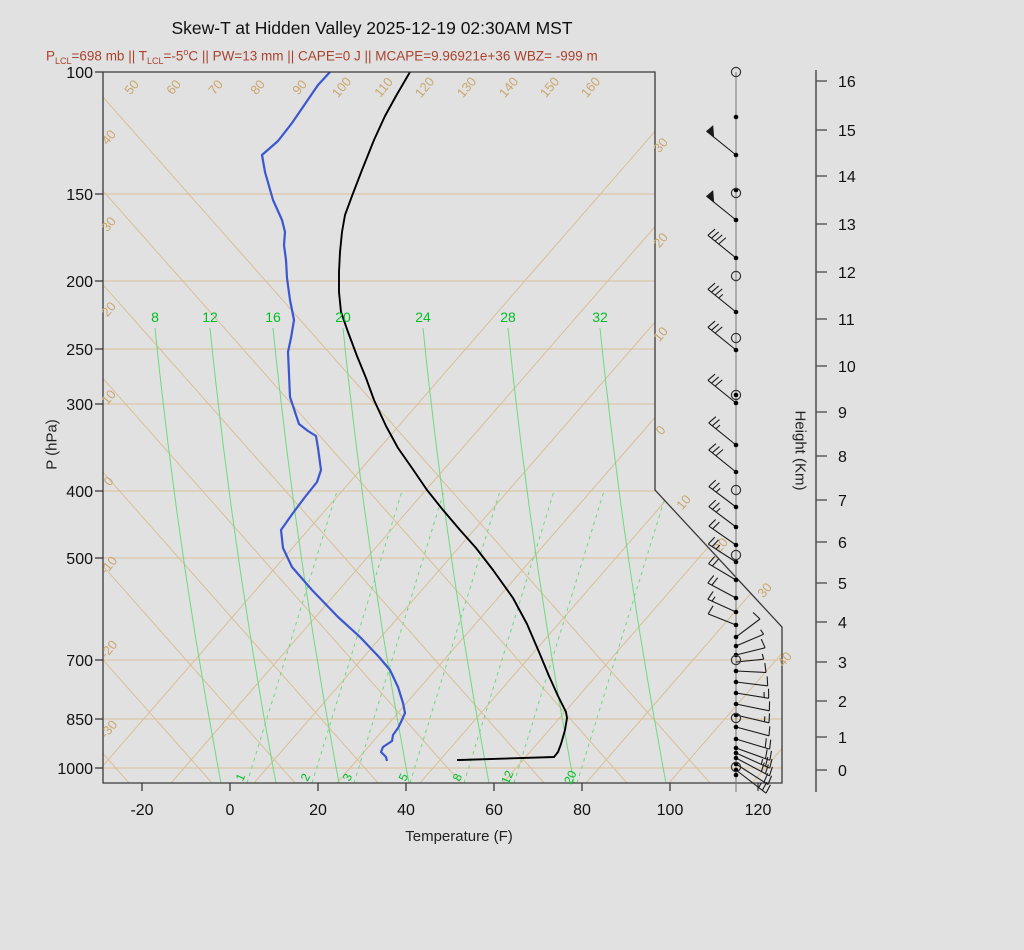  I want to click on svg-text: 700, so click(79, 661).